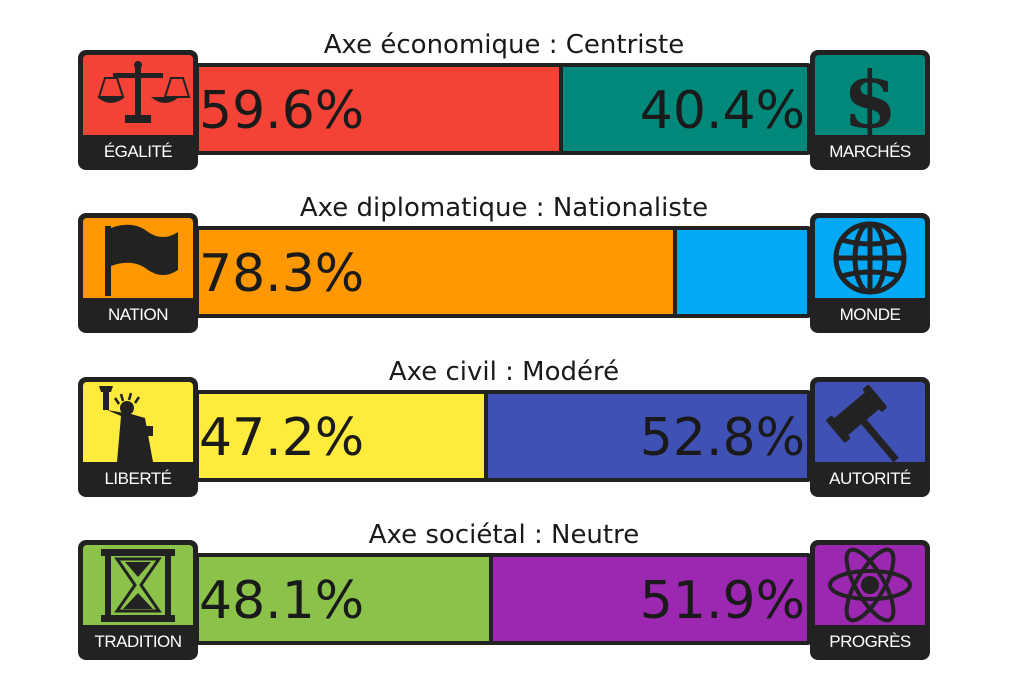 The height and width of the screenshot is (699, 1024). I want to click on gavel-icon, so click(870, 422).